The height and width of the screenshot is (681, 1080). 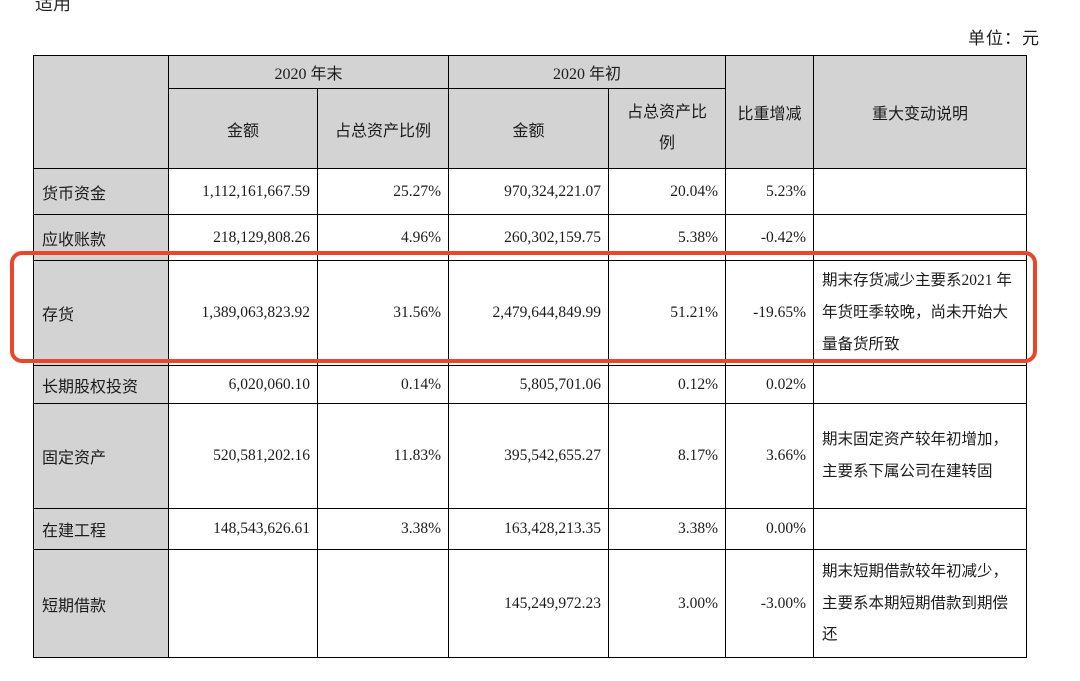 I want to click on row-label: 货币资金, so click(x=101, y=191).